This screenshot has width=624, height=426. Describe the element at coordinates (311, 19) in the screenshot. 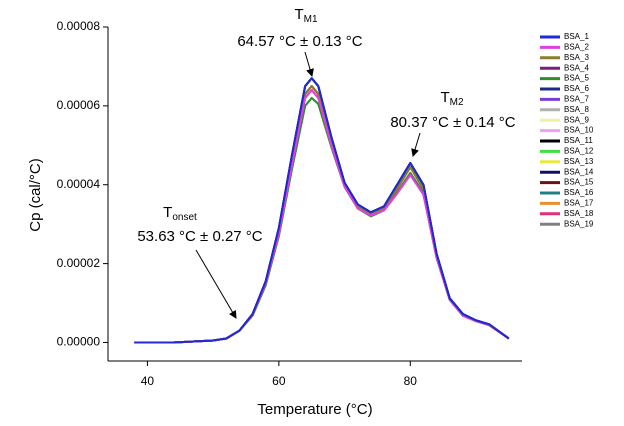

I see `annotation-subscript: M1` at that location.